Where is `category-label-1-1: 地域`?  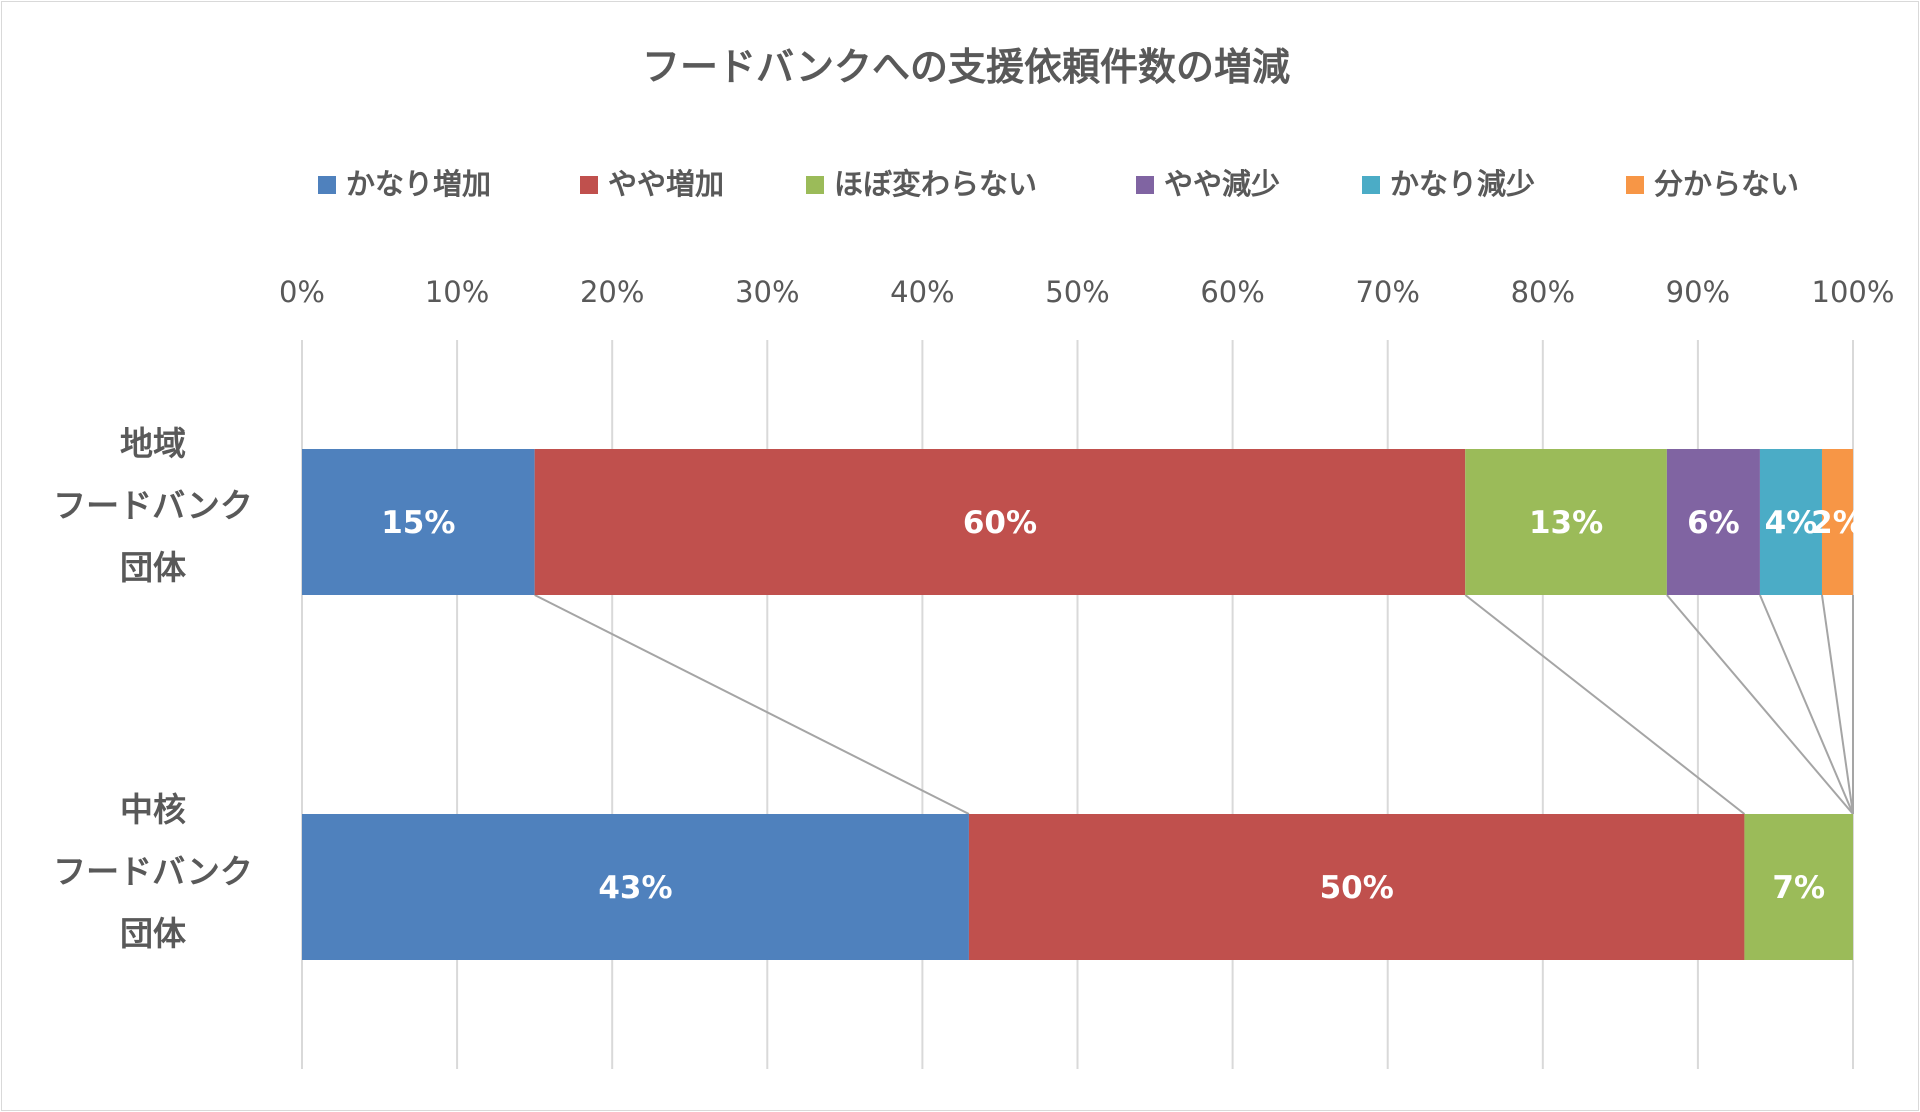 category-label-1-1: 地域 is located at coordinates (153, 443).